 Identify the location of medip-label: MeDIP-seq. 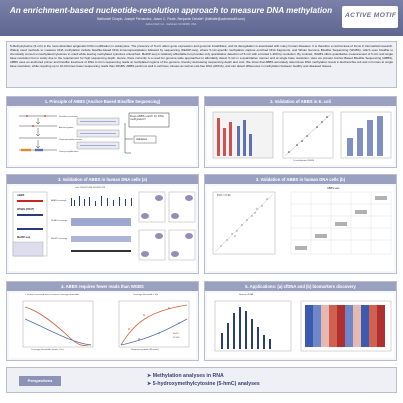
(24, 237).